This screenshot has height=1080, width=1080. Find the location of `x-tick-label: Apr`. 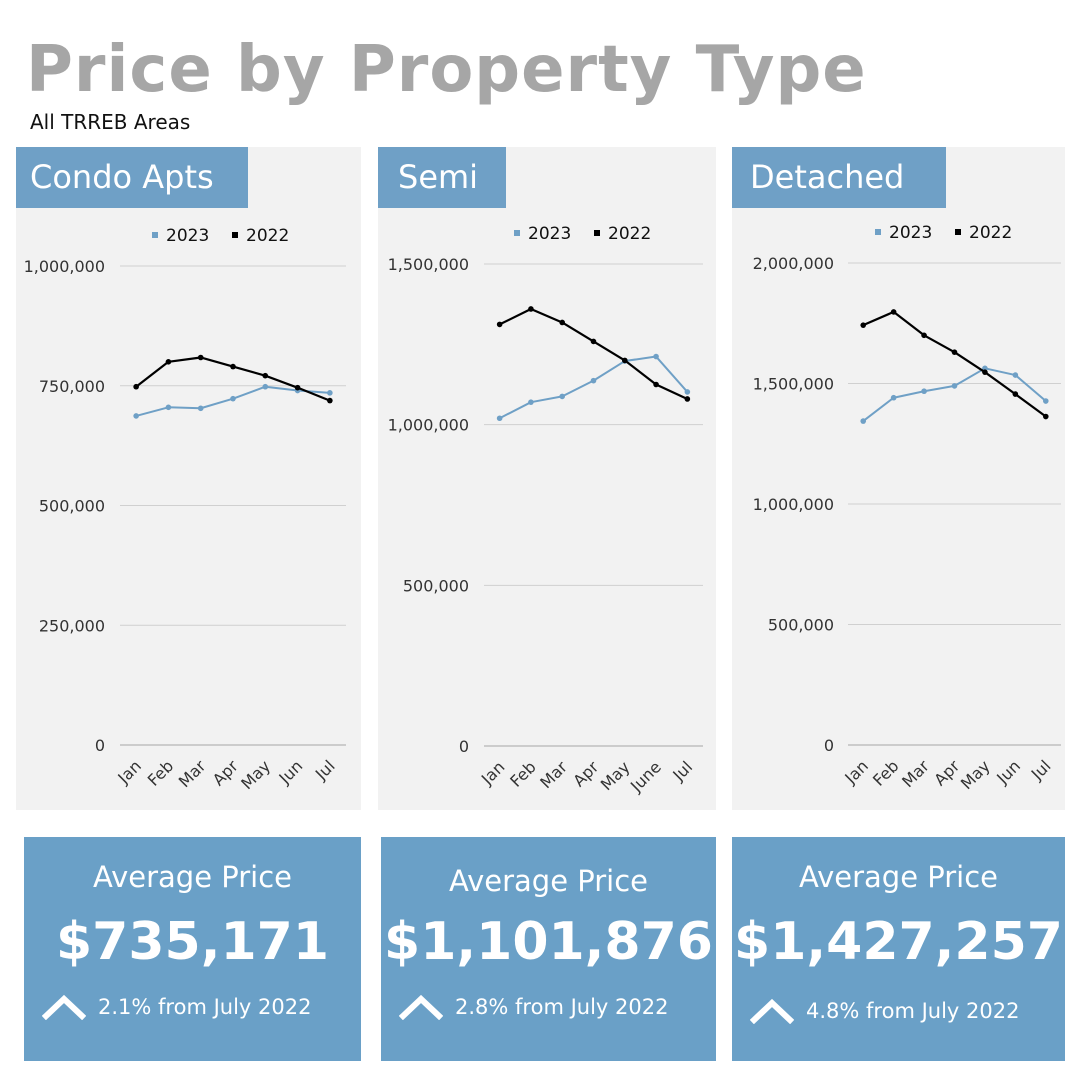

x-tick-label: Apr is located at coordinates (585, 773).